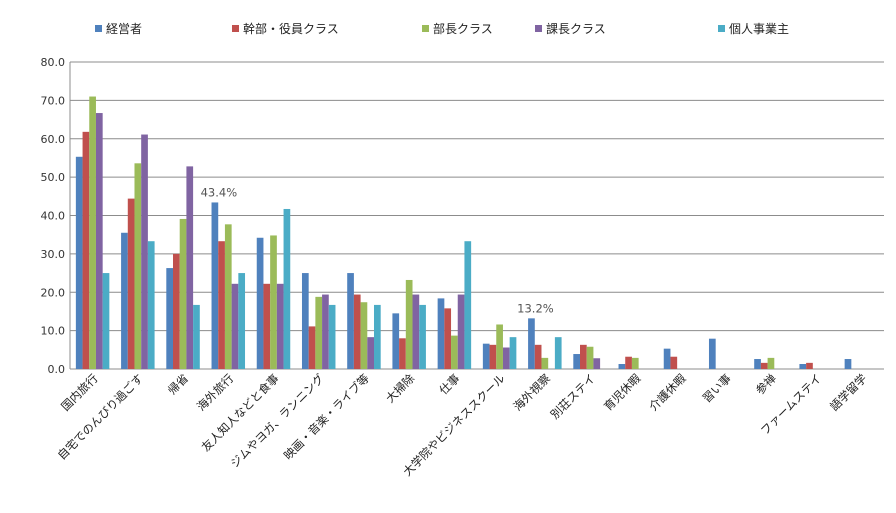 The height and width of the screenshot is (513, 896). I want to click on x-category-label: 映画・音楽・ライブ等, so click(326, 416).